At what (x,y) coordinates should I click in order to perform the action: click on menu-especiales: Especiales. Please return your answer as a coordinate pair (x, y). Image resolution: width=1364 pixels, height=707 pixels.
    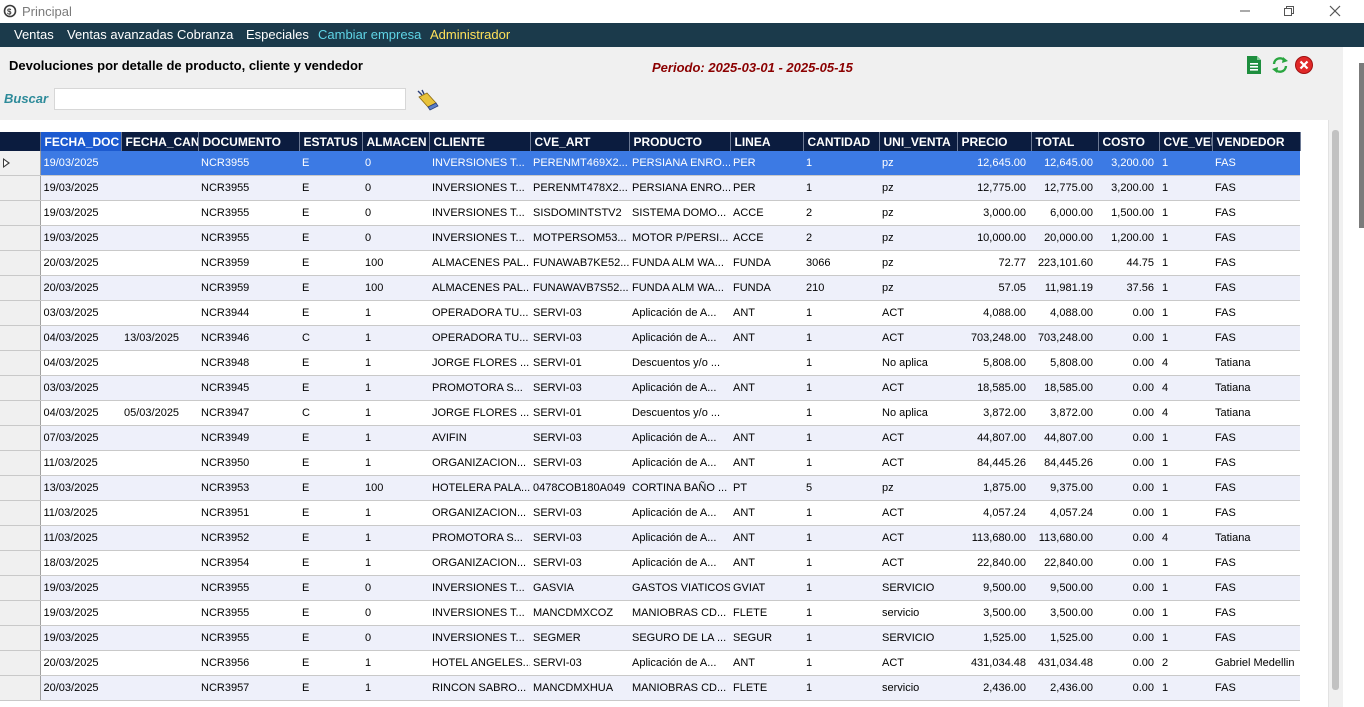
    Looking at the image, I should click on (277, 34).